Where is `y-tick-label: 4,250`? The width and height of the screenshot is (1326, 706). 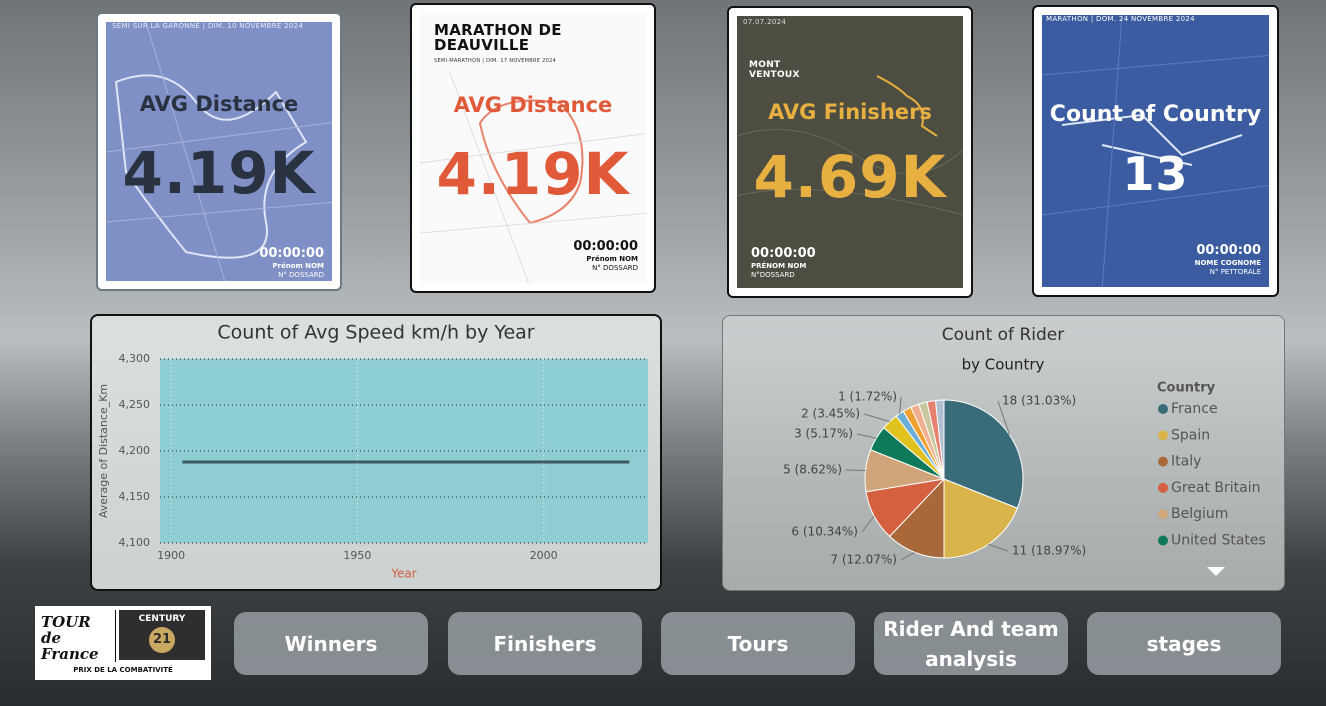 y-tick-label: 4,250 is located at coordinates (135, 404).